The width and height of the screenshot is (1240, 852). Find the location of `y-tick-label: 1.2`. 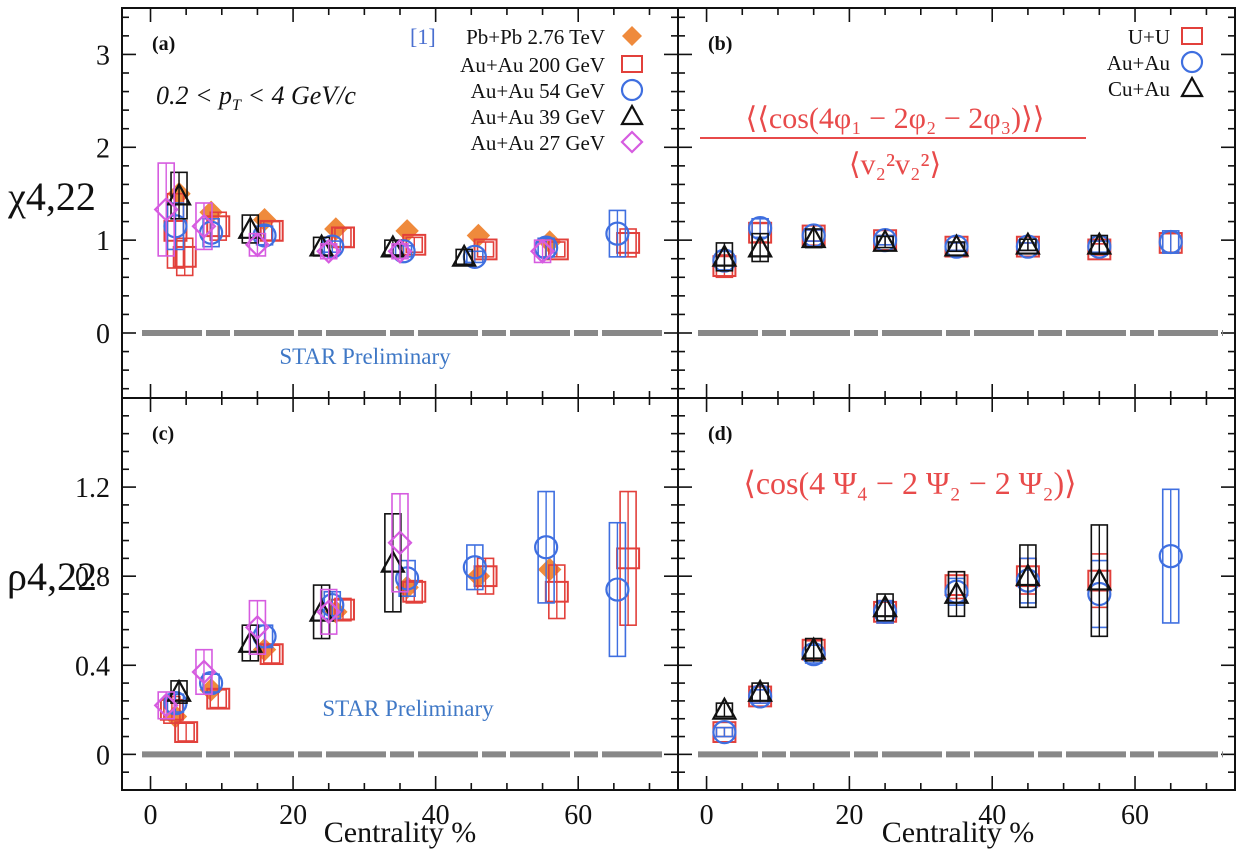

y-tick-label: 1.2 is located at coordinates (92, 488).